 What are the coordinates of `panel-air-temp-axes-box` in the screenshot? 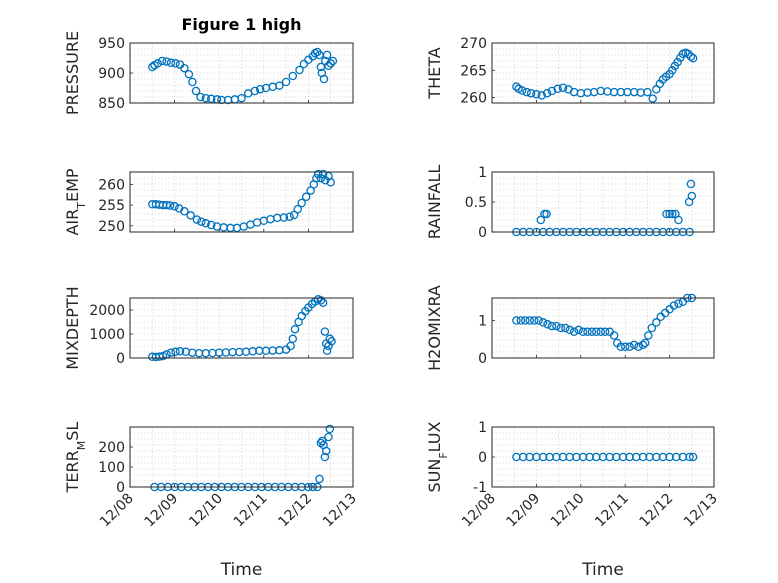 It's located at (241, 202).